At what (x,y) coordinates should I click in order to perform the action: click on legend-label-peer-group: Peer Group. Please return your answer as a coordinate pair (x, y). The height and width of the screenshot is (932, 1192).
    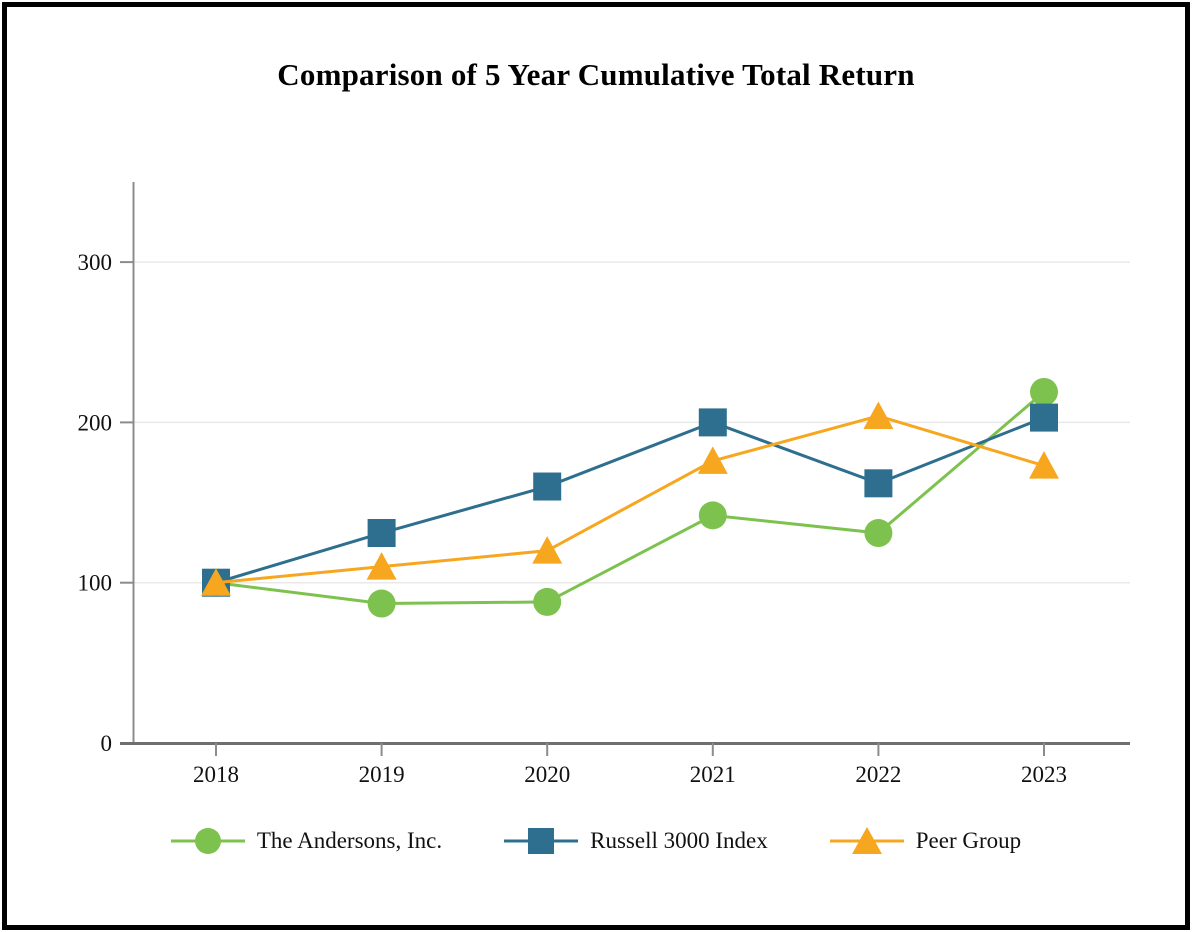
    Looking at the image, I should click on (968, 840).